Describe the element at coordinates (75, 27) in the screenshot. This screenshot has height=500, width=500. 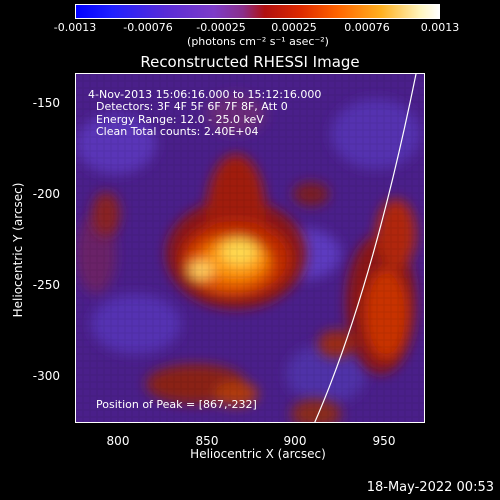
I see `colorbar-tick: -0.0013` at that location.